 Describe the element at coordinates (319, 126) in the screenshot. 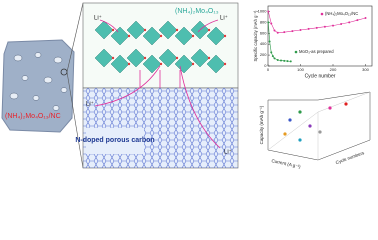

I see `rate-chart-3d` at that location.